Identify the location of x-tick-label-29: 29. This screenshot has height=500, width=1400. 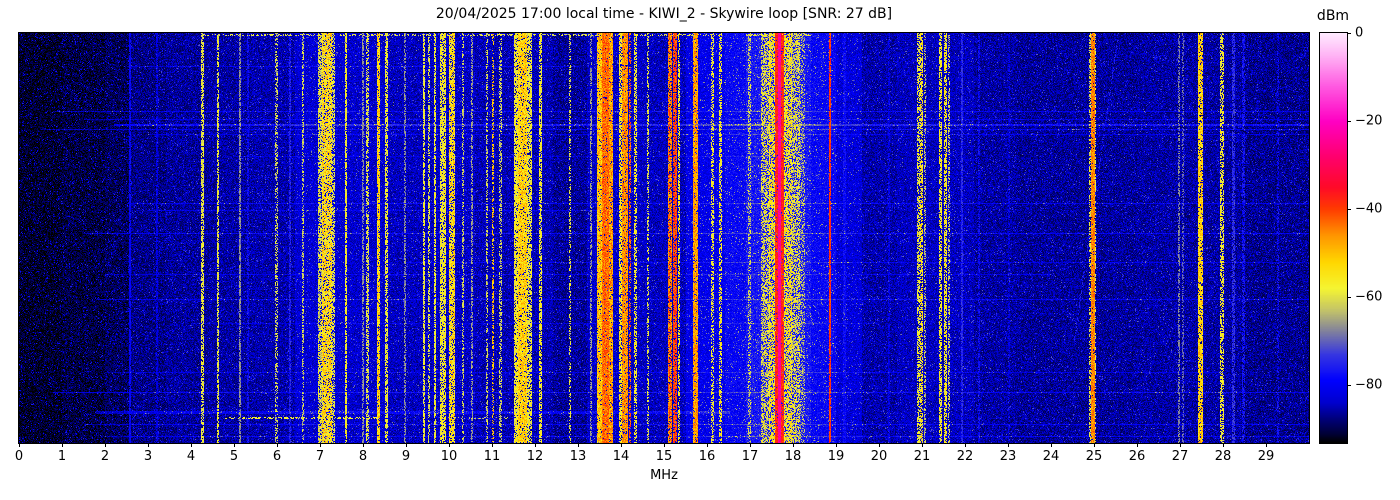
(1266, 456).